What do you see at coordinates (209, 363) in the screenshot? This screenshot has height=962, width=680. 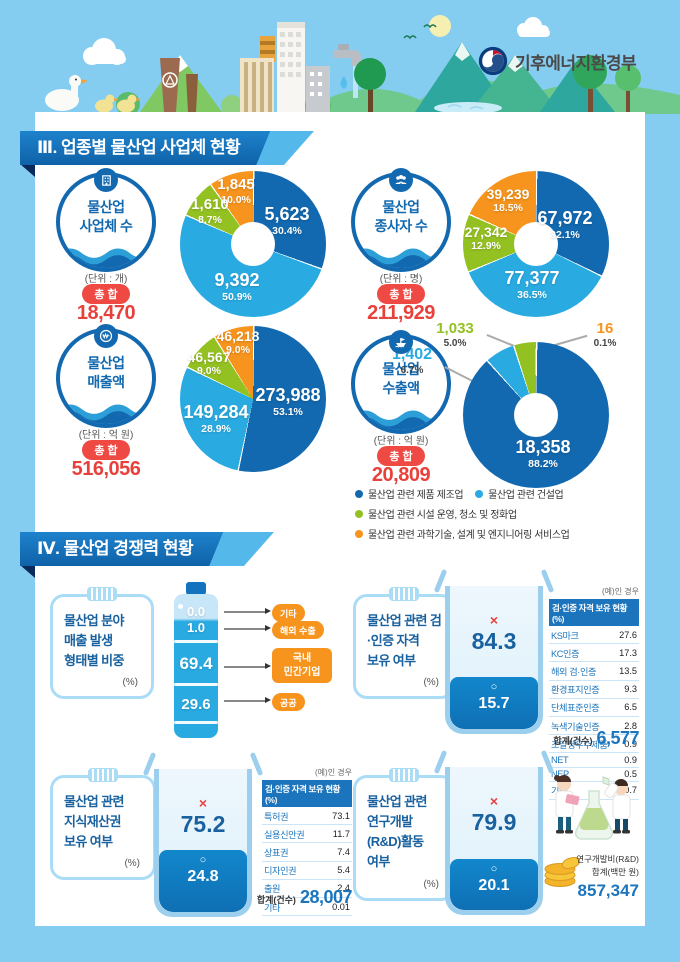 I see `slice-label: 46,567 9.0%` at bounding box center [209, 363].